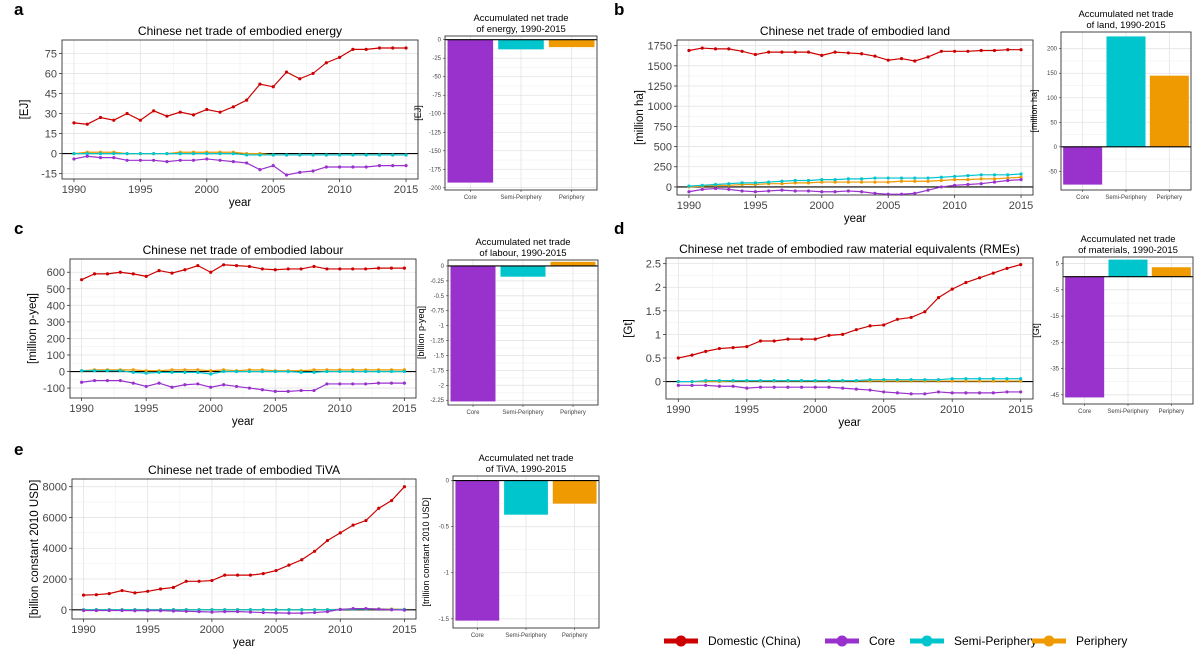 Image resolution: width=1201 pixels, height=650 pixels. I want to click on y-tick-label: -1, so click(447, 574).